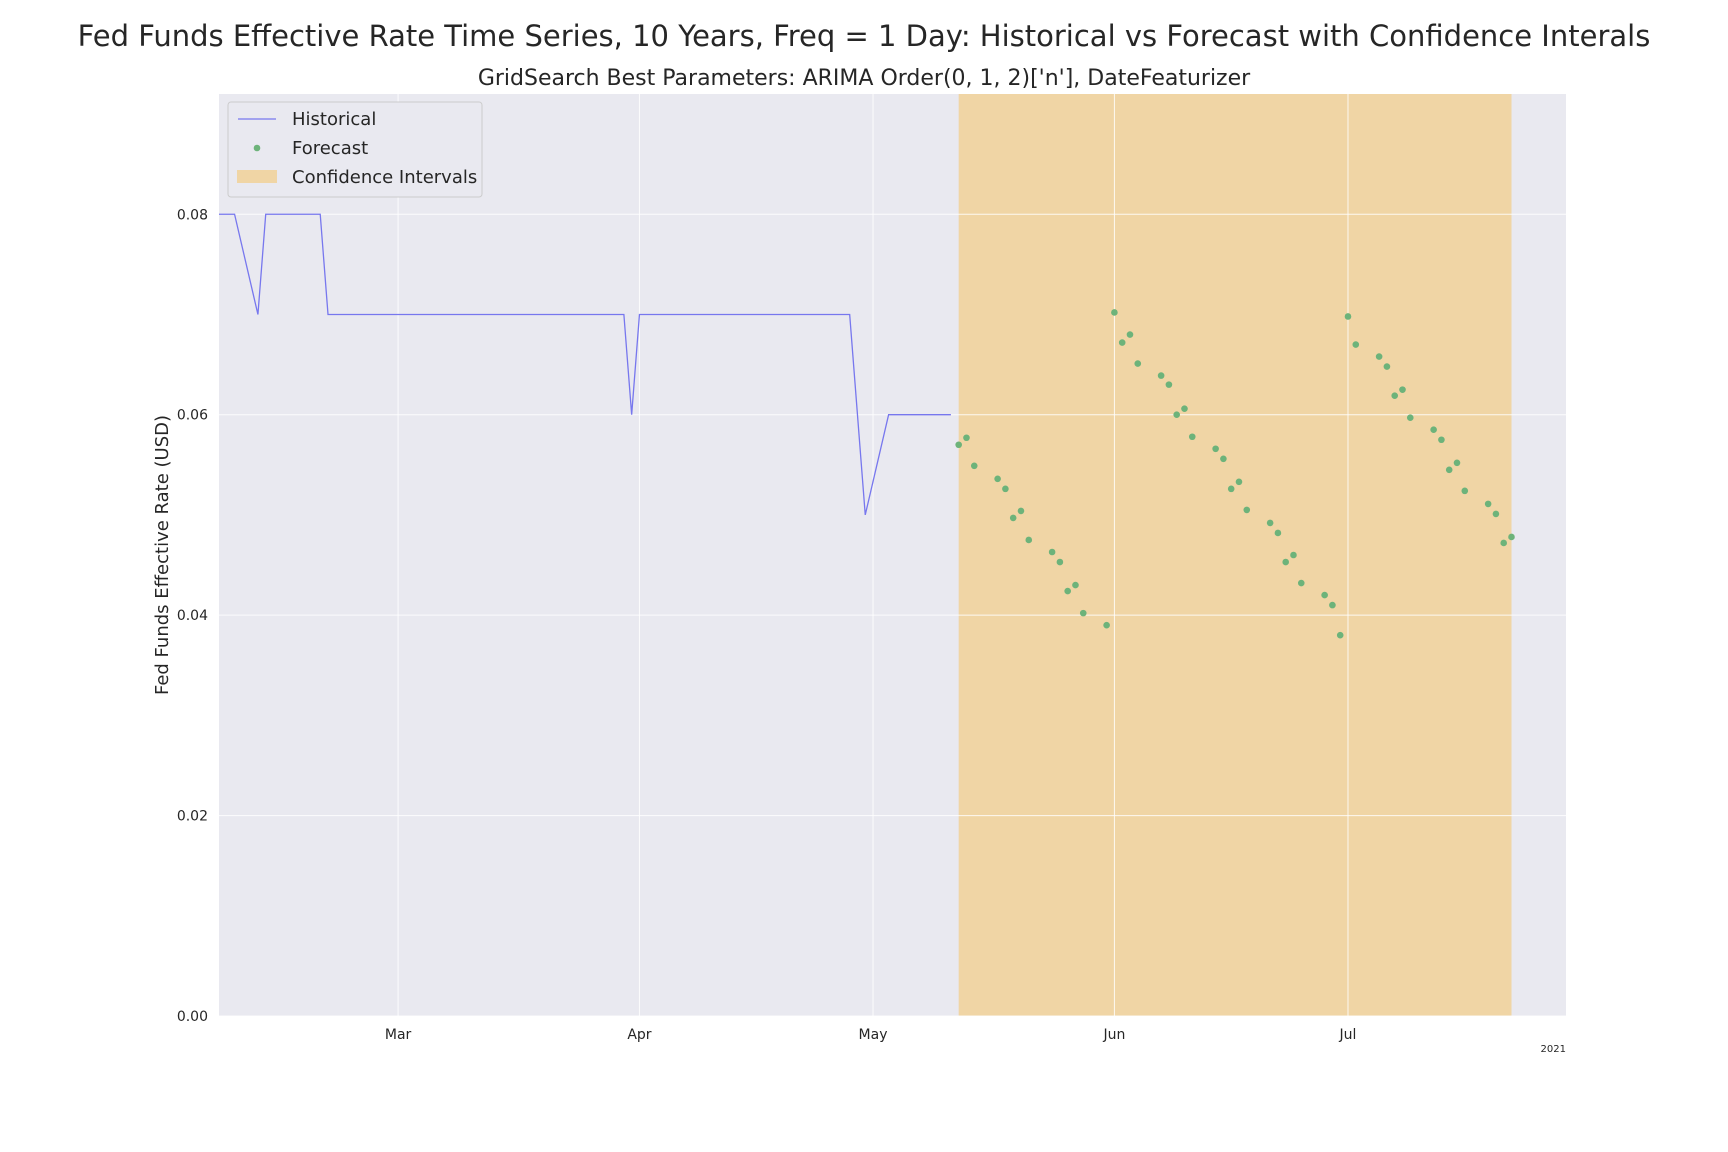 The width and height of the screenshot is (1728, 1152). Describe the element at coordinates (257, 176) in the screenshot. I see `legend-ci-swatch` at that location.